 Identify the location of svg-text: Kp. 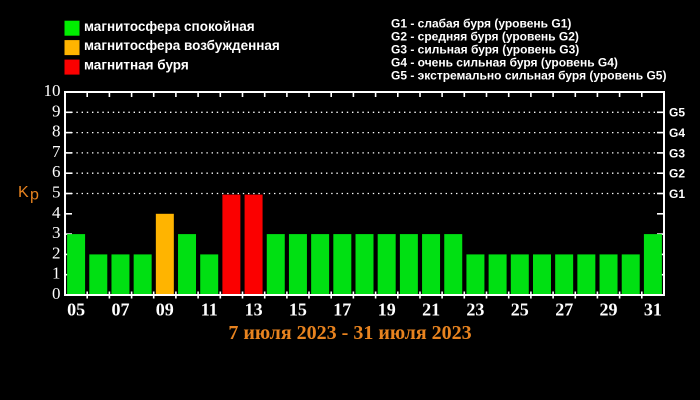
(28, 194).